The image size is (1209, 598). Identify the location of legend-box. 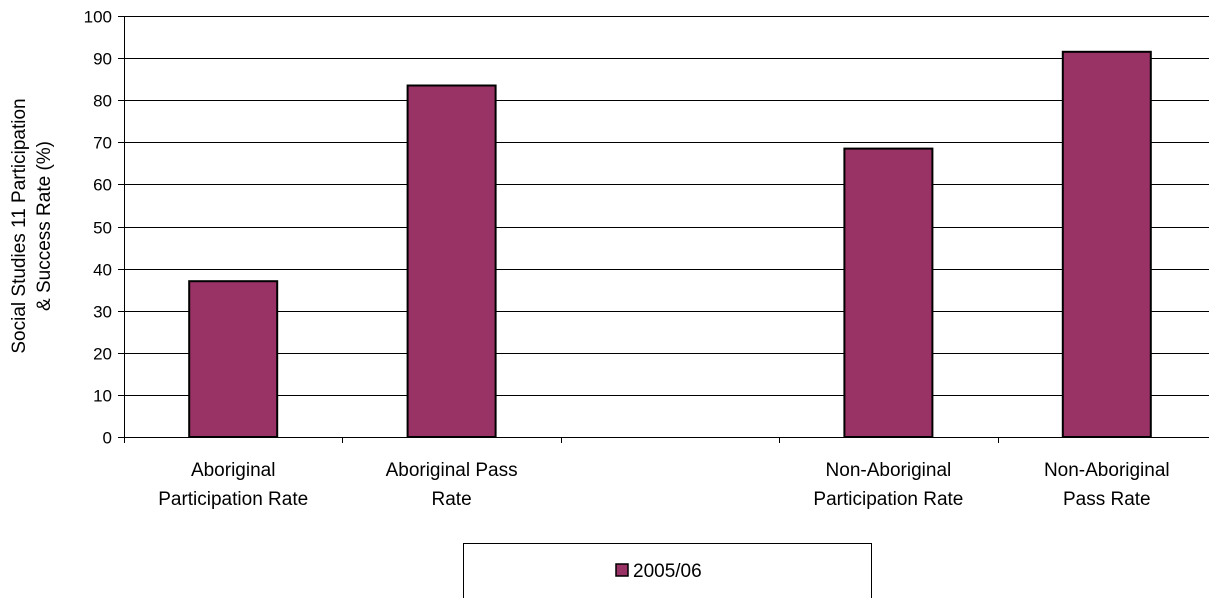
(667, 570).